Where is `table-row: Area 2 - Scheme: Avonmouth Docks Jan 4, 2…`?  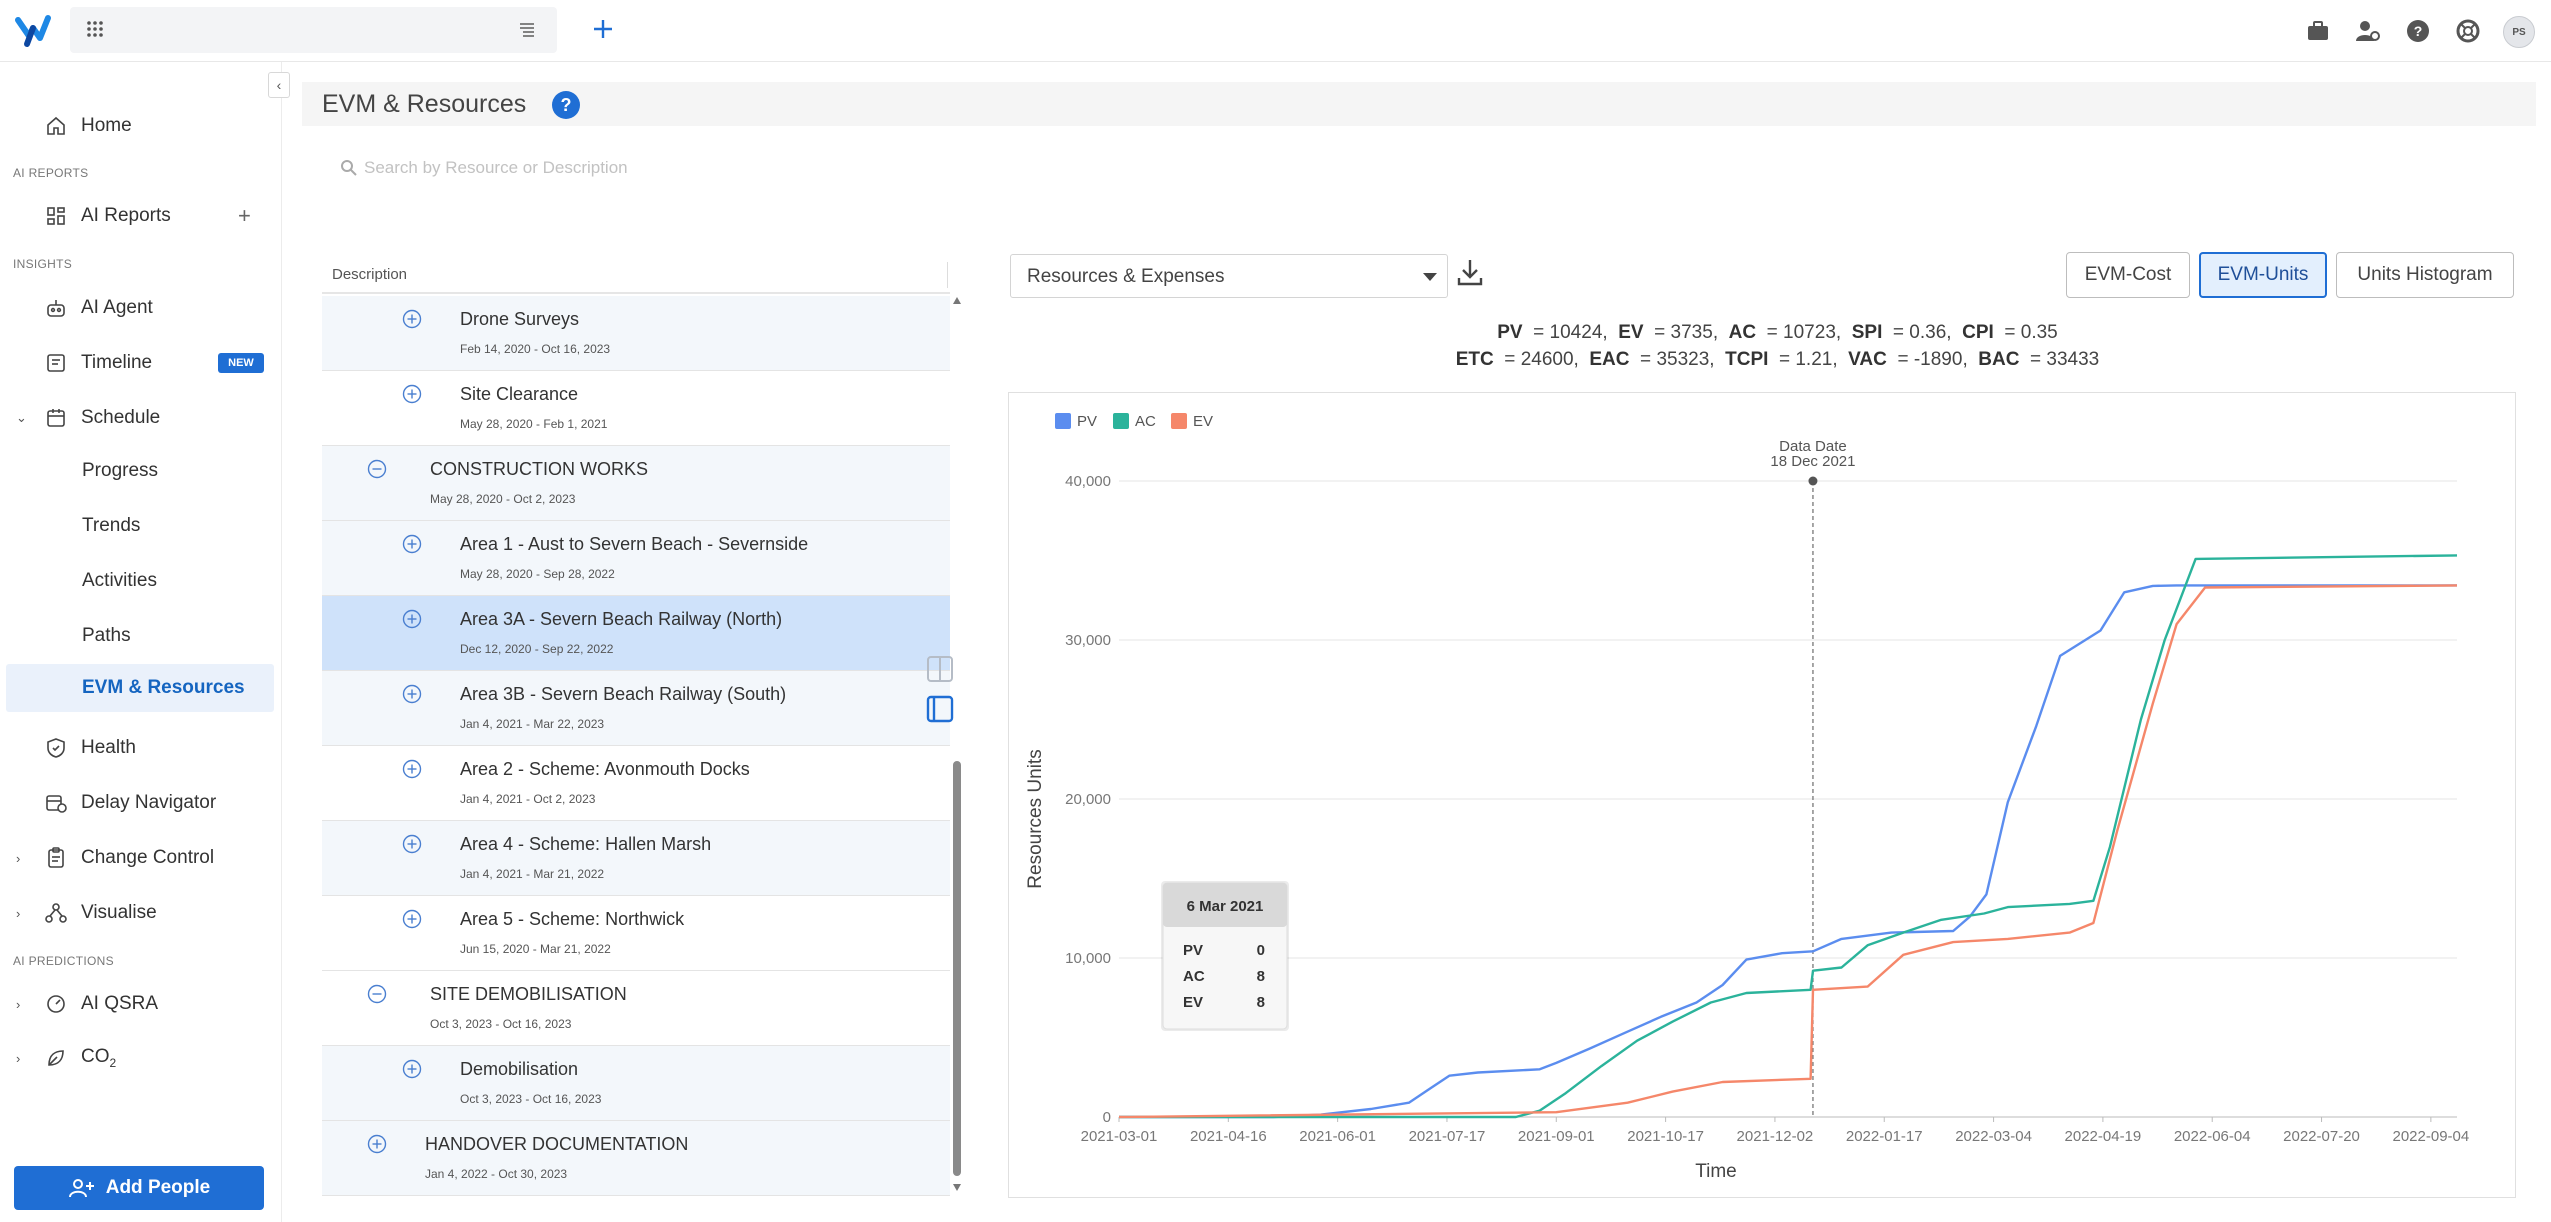 table-row: Area 2 - Scheme: Avonmouth Docks Jan 4, 2… is located at coordinates (636, 783).